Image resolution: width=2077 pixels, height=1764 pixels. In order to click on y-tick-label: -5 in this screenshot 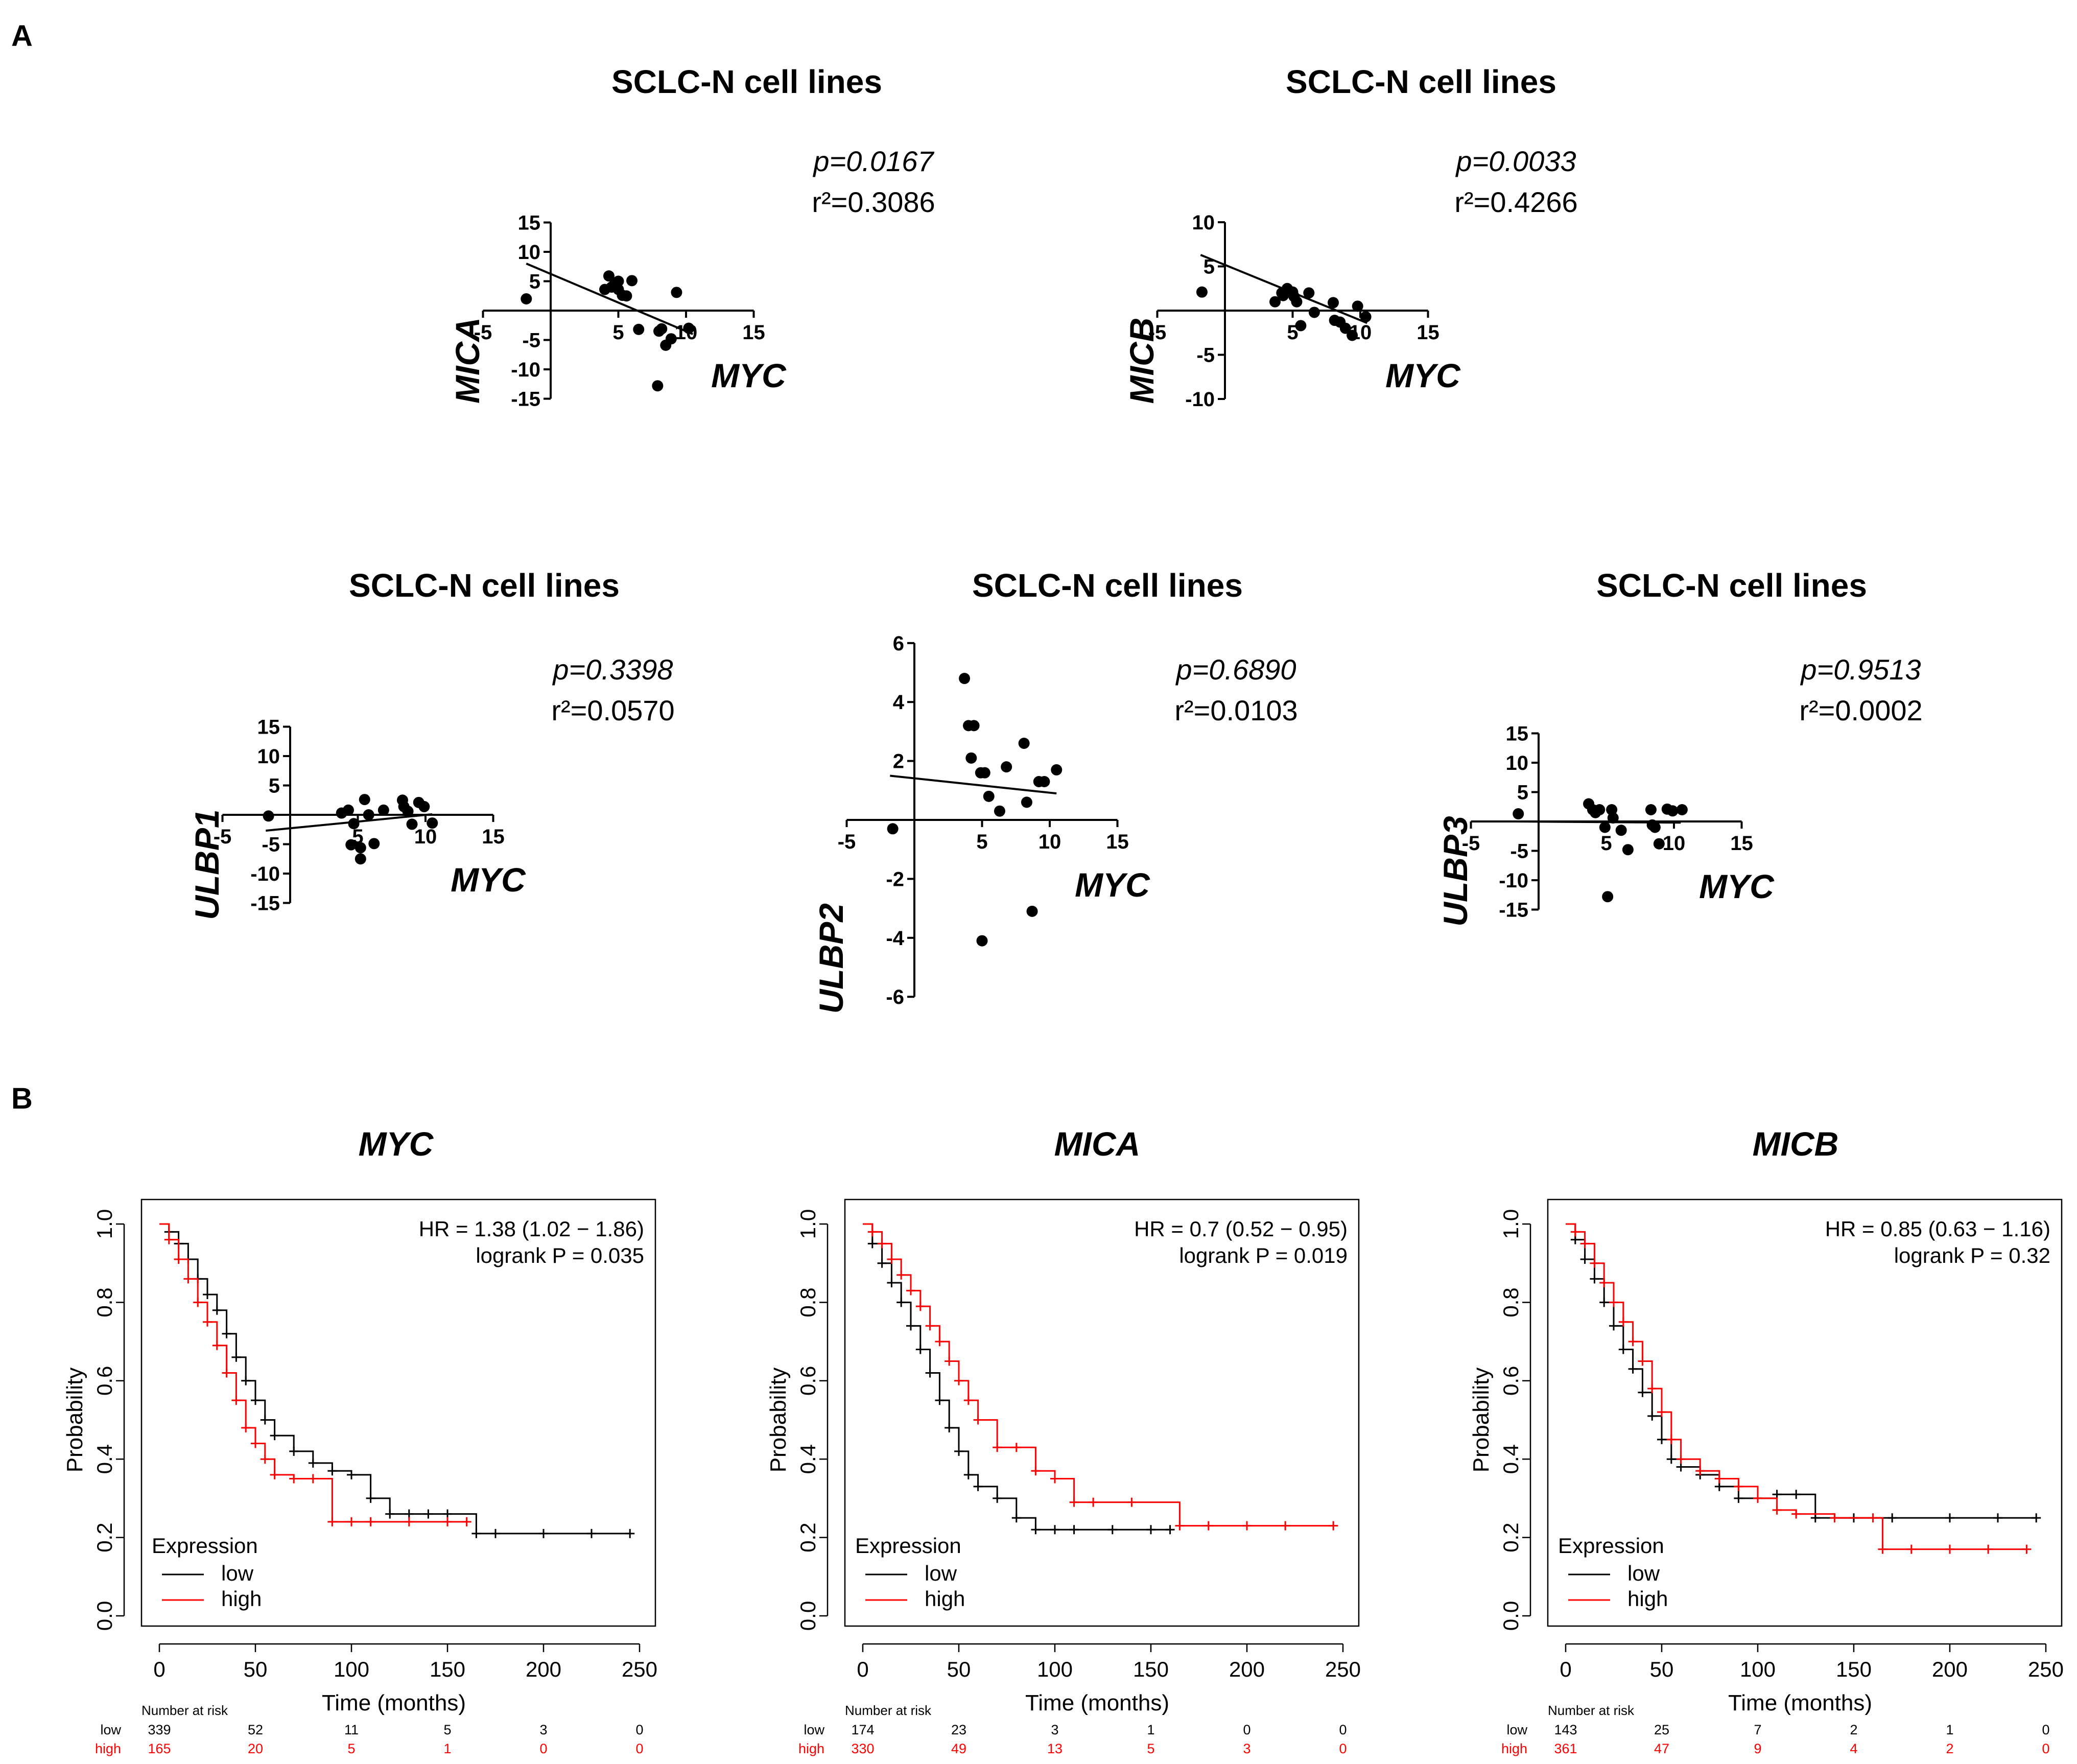, I will do `click(1519, 851)`.